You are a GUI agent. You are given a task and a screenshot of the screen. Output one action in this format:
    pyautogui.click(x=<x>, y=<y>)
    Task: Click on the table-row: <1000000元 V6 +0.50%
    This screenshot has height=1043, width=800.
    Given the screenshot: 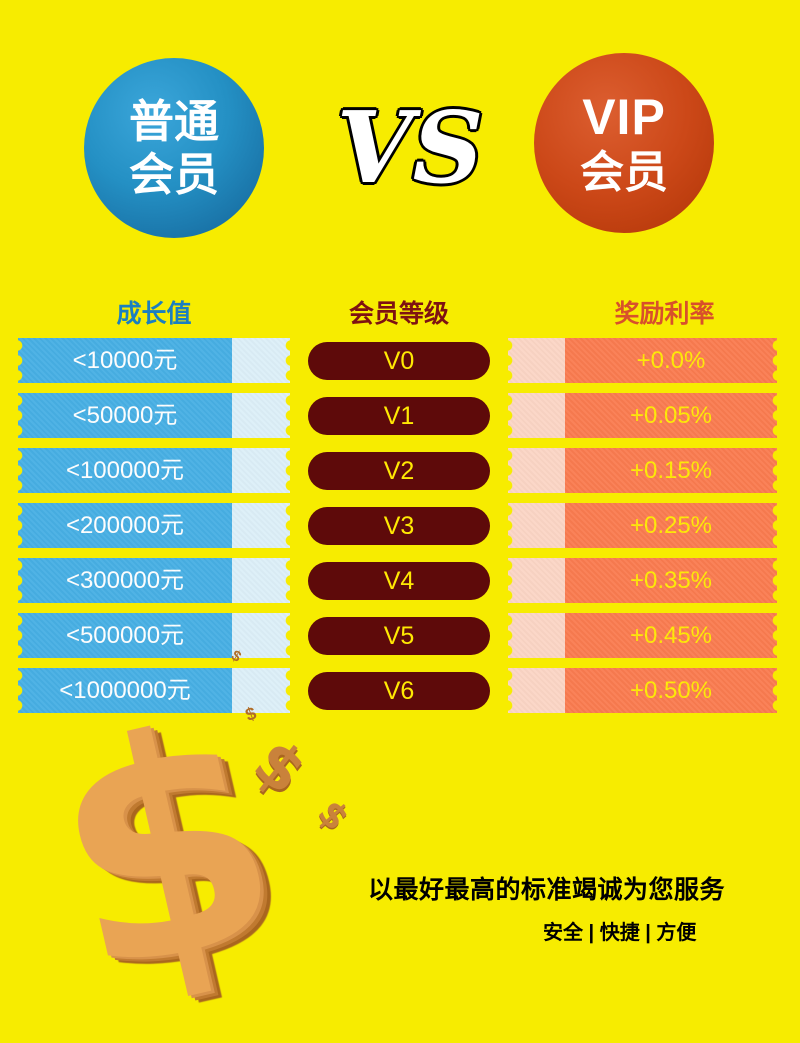 What is the action you would take?
    pyautogui.click(x=400, y=690)
    